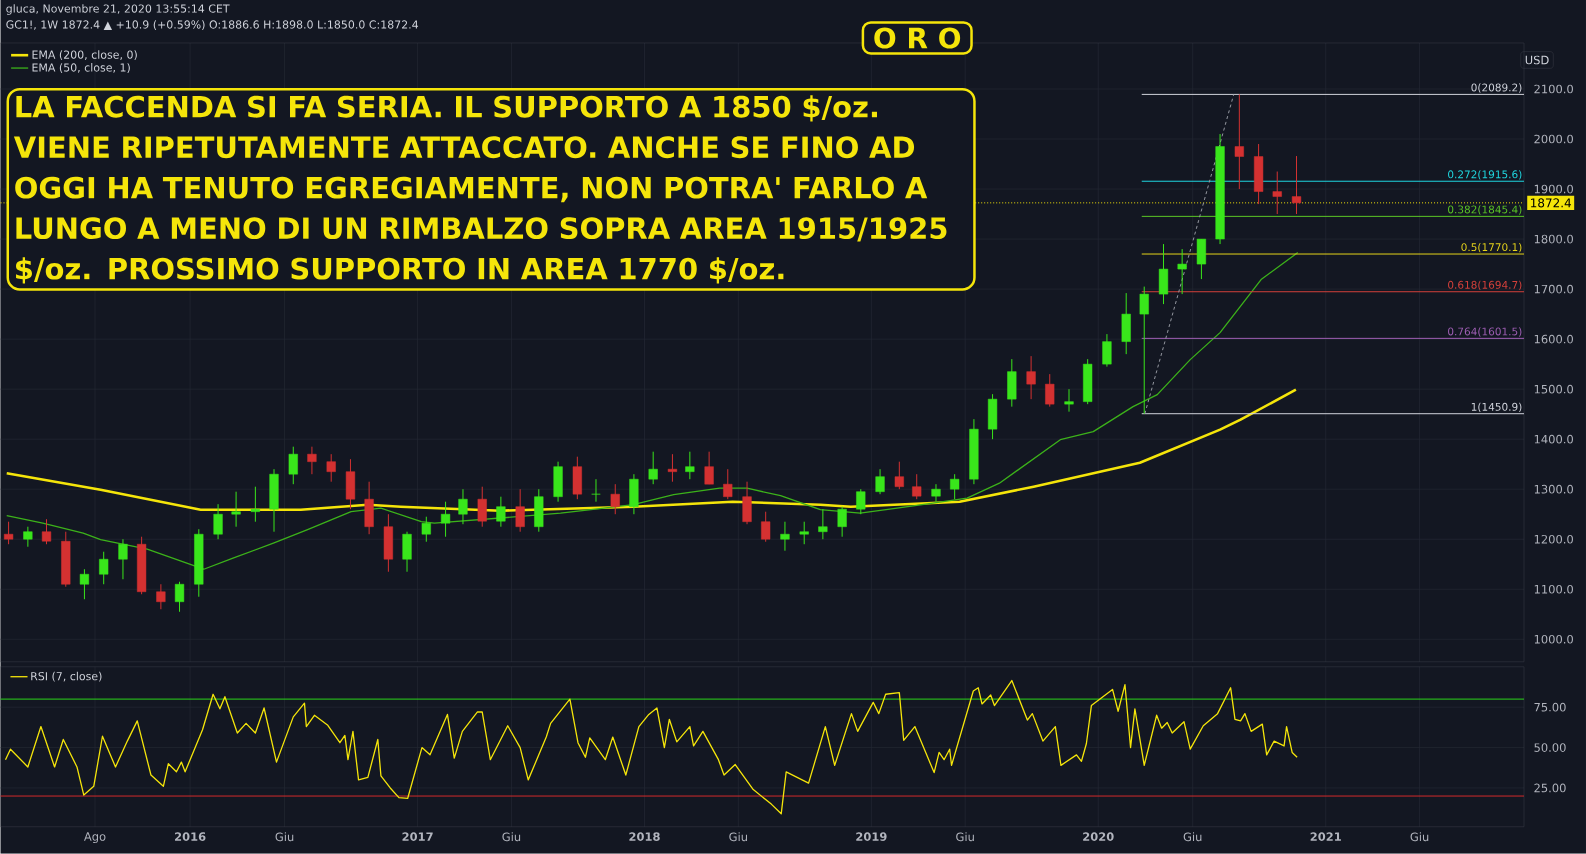 This screenshot has height=854, width=1586. I want to click on chart-title: O R O, so click(917, 38).